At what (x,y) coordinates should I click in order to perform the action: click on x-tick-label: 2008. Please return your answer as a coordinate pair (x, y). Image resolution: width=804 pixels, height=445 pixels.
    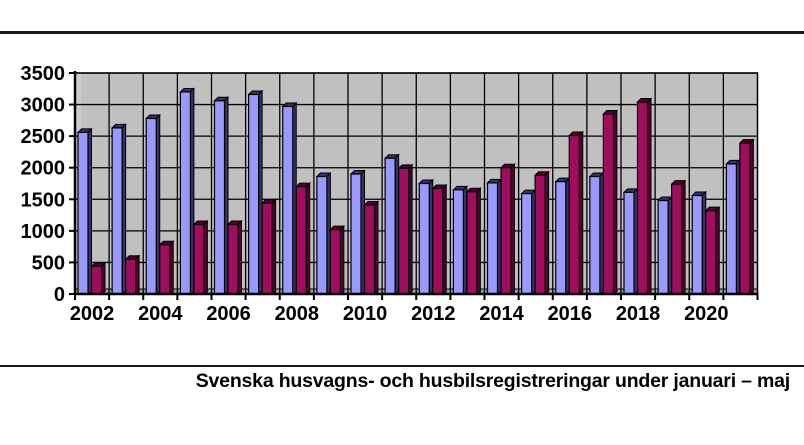
    Looking at the image, I should click on (297, 314).